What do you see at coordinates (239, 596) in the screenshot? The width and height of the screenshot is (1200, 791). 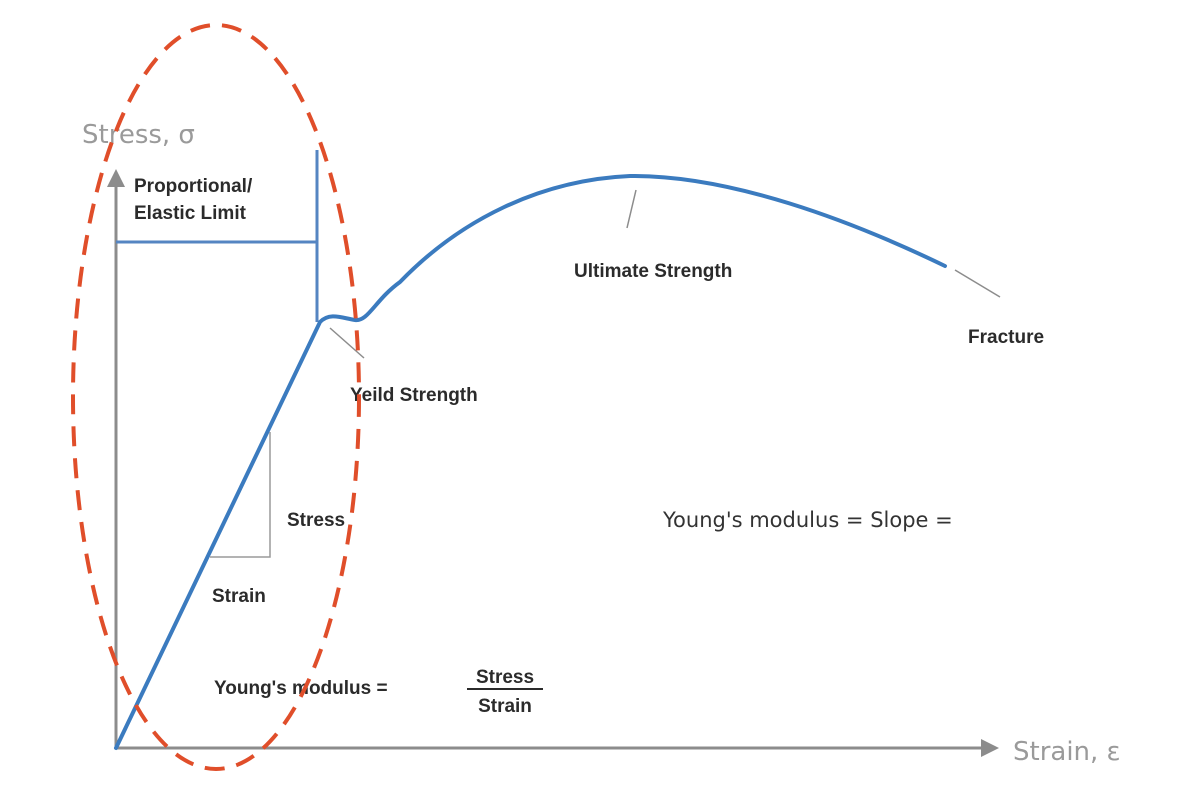 I see `strain-label: Strain` at bounding box center [239, 596].